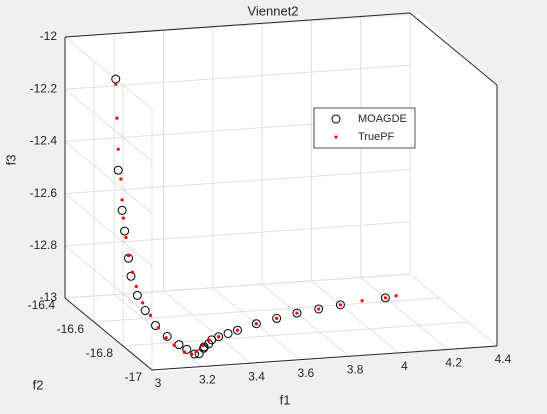 The height and width of the screenshot is (414, 547). Describe the element at coordinates (44, 141) in the screenshot. I see `z-tick-label: -12.4` at that location.